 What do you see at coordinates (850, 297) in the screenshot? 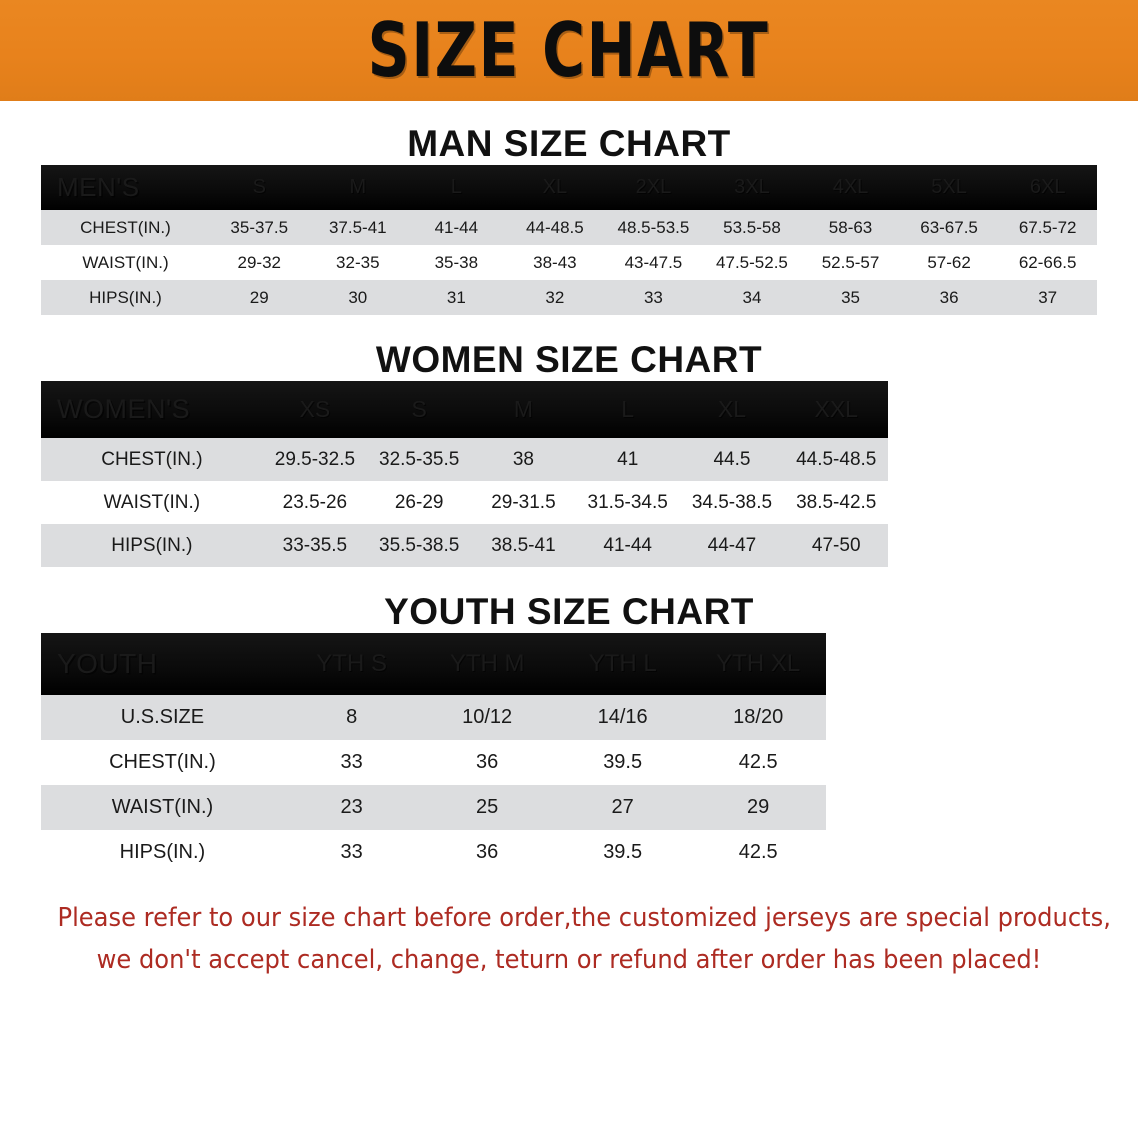
I see `man-cell-r2-c6: 35` at bounding box center [850, 297].